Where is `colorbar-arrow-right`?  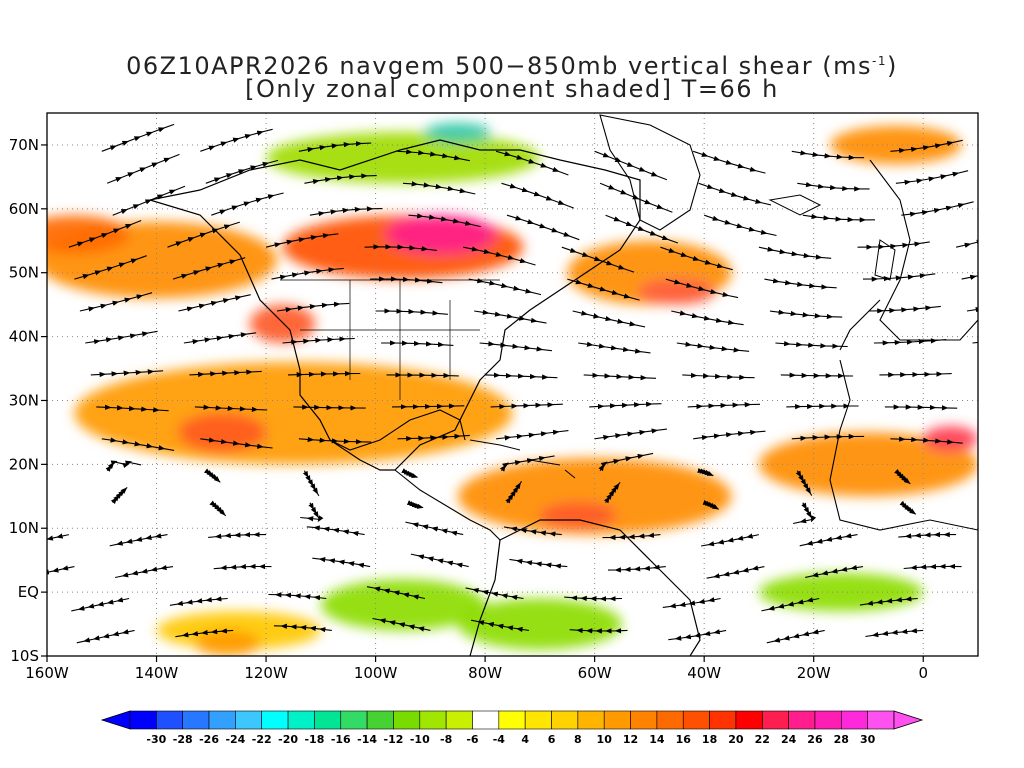 colorbar-arrow-right is located at coordinates (908, 720).